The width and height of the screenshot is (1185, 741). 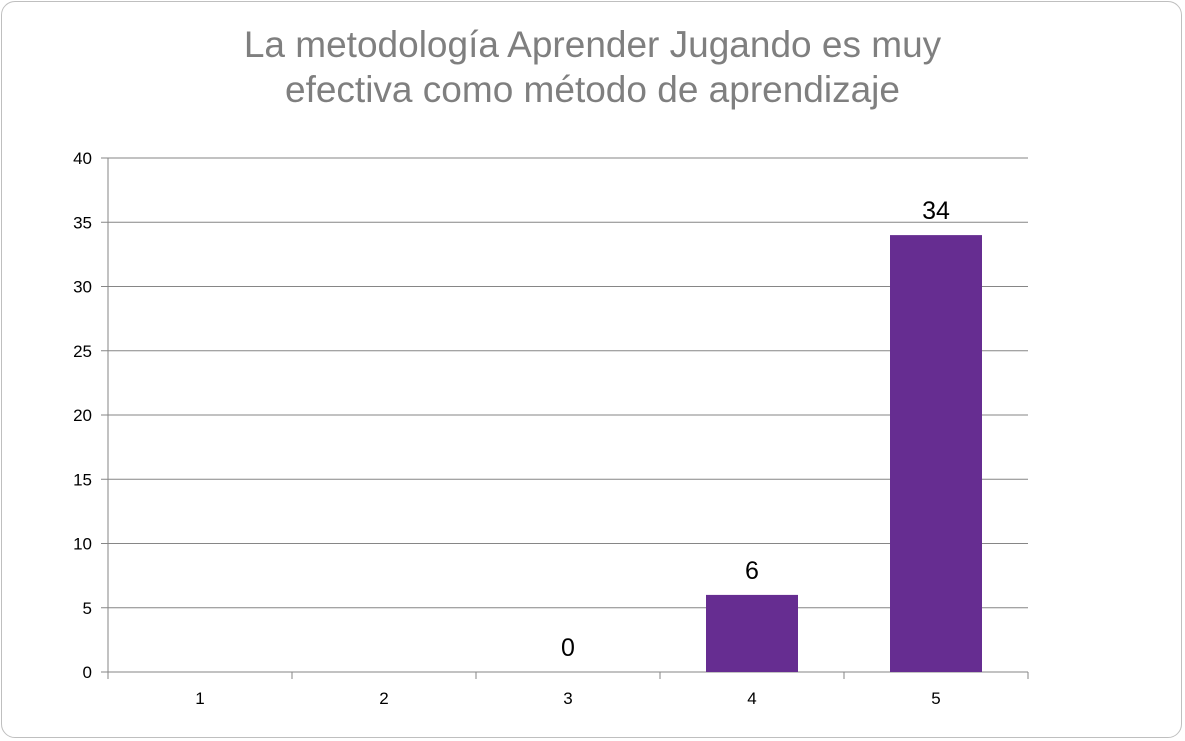 I want to click on y-tick-label: 25, so click(x=82, y=351).